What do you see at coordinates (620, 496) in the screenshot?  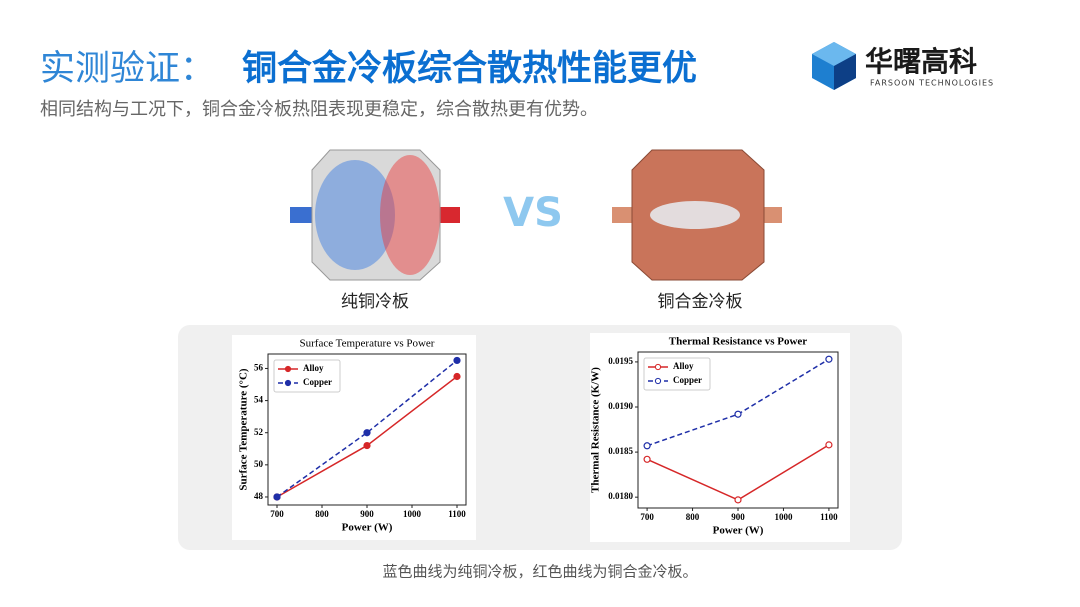 I see `y-tick-label: 0.0180` at bounding box center [620, 496].